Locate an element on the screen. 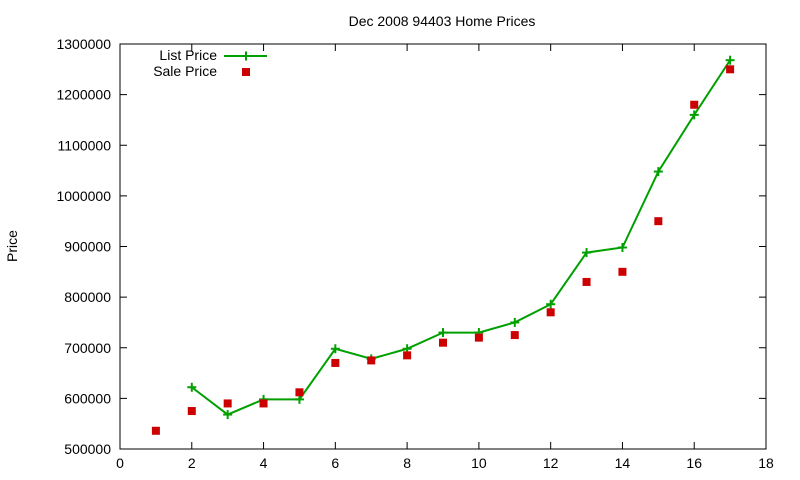 This screenshot has height=480, width=800. x-tick-label: 14 is located at coordinates (623, 463).